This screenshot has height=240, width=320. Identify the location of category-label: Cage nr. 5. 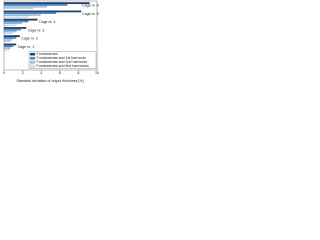
(90, 14).